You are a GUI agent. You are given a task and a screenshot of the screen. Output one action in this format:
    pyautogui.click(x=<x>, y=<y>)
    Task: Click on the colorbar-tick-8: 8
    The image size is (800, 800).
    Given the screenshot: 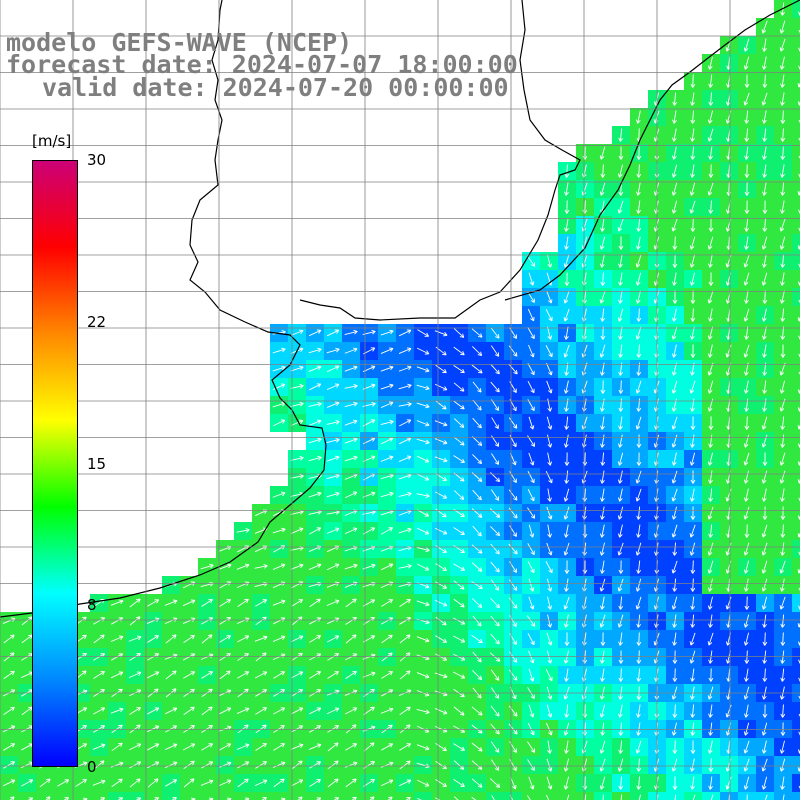 What is the action you would take?
    pyautogui.click(x=92, y=605)
    